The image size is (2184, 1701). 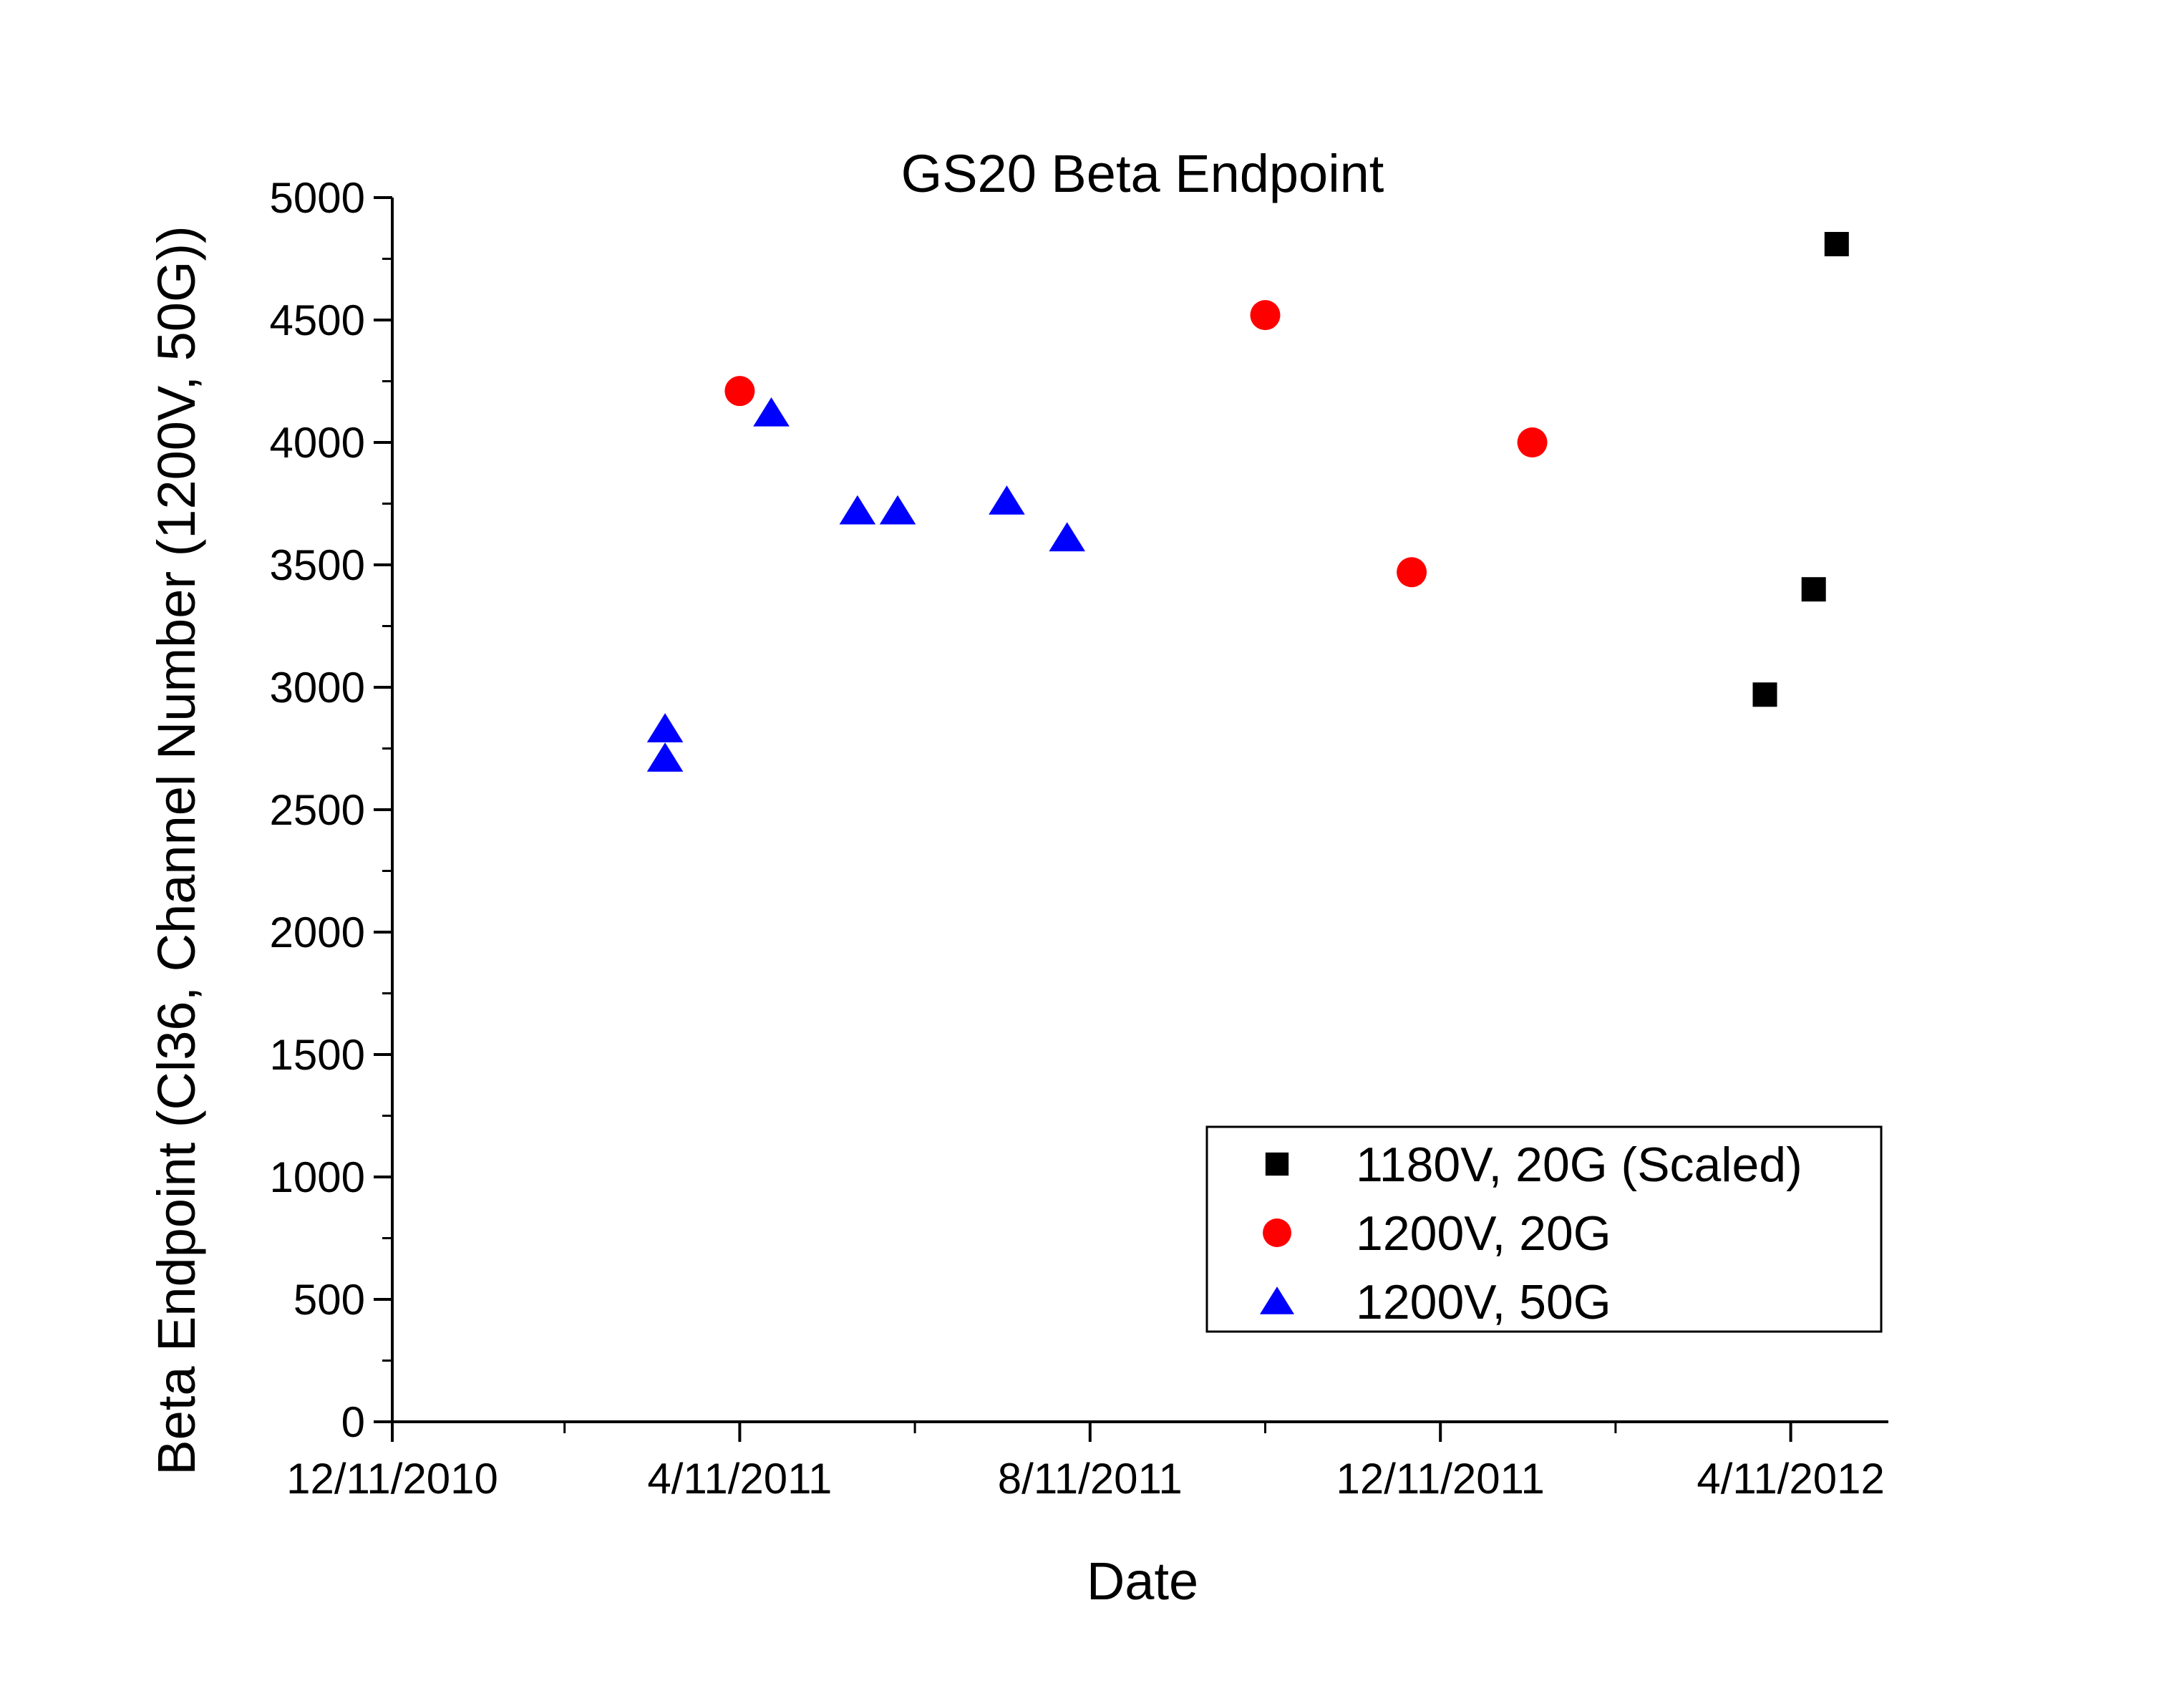 I want to click on y-tick-label: 5000, so click(x=317, y=198).